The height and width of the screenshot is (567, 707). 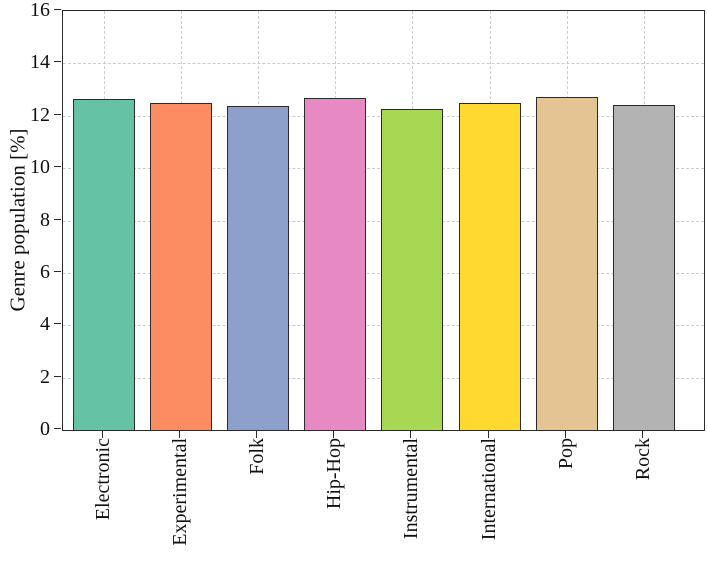 What do you see at coordinates (180, 266) in the screenshot?
I see `bar-experimental` at bounding box center [180, 266].